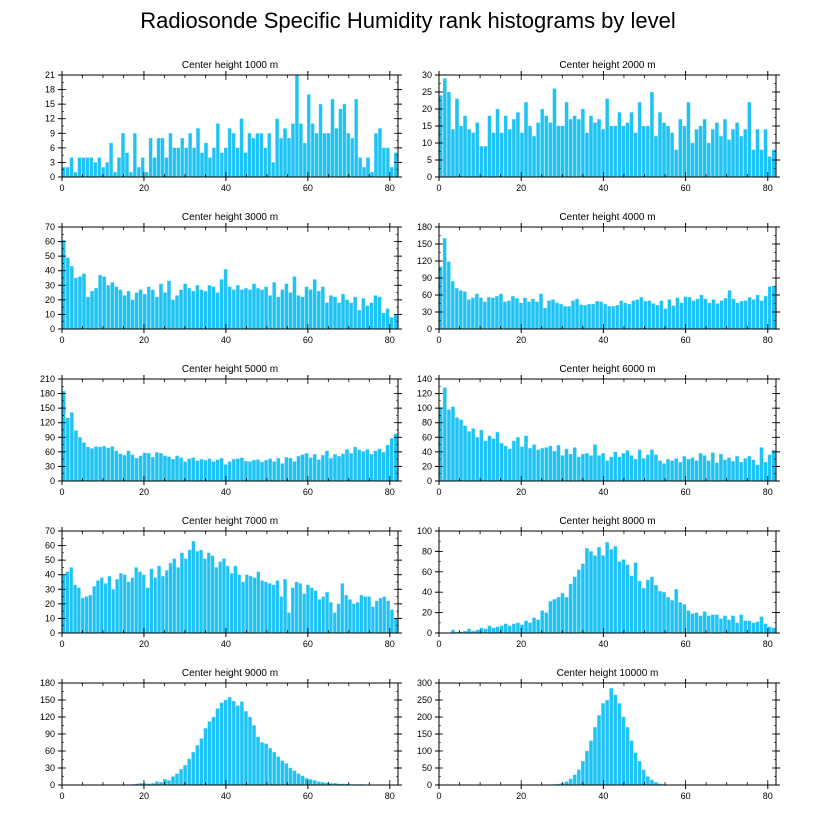 This screenshot has height=824, width=816. What do you see at coordinates (52, 633) in the screenshot?
I see `y-tick-label: 0` at bounding box center [52, 633].